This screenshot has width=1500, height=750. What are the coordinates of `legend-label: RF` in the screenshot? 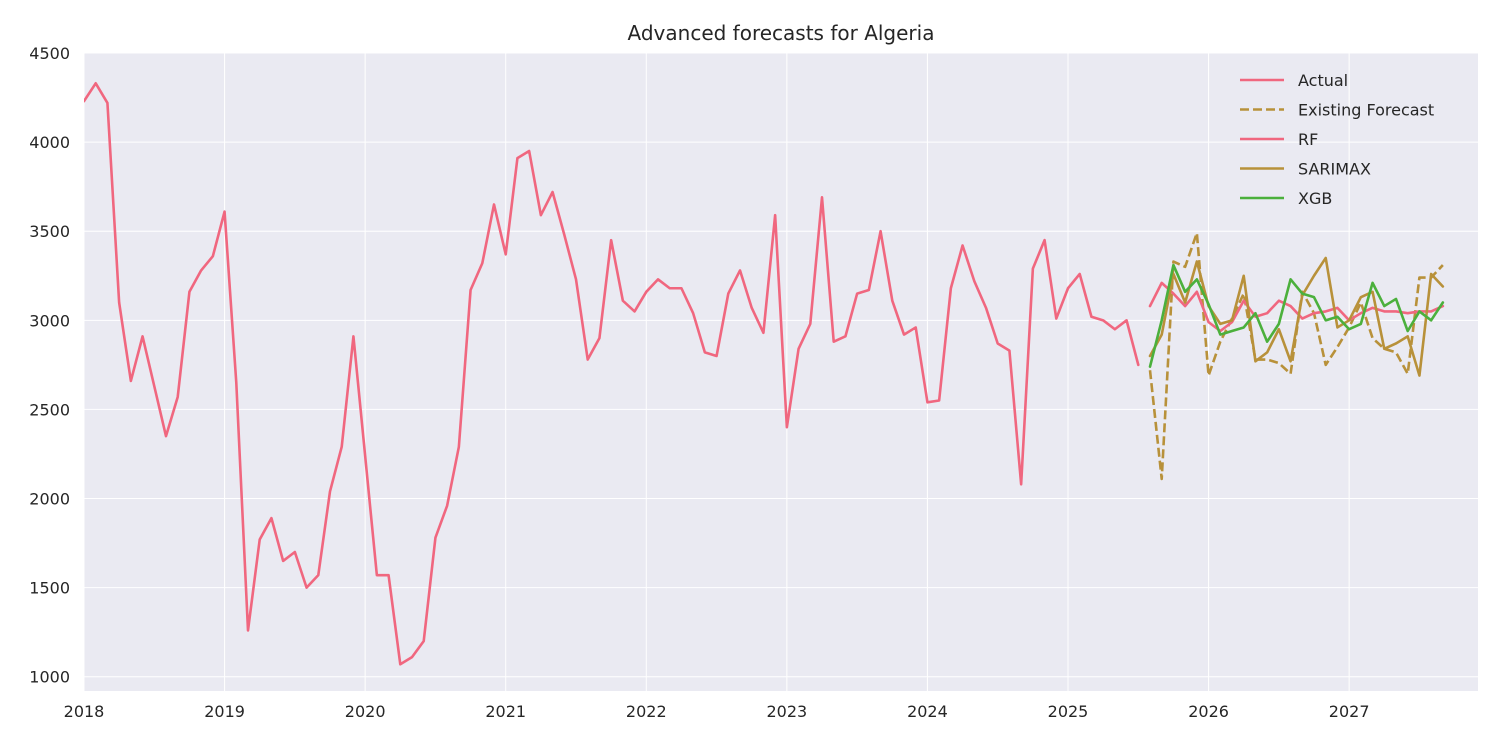 It's located at (1308, 139).